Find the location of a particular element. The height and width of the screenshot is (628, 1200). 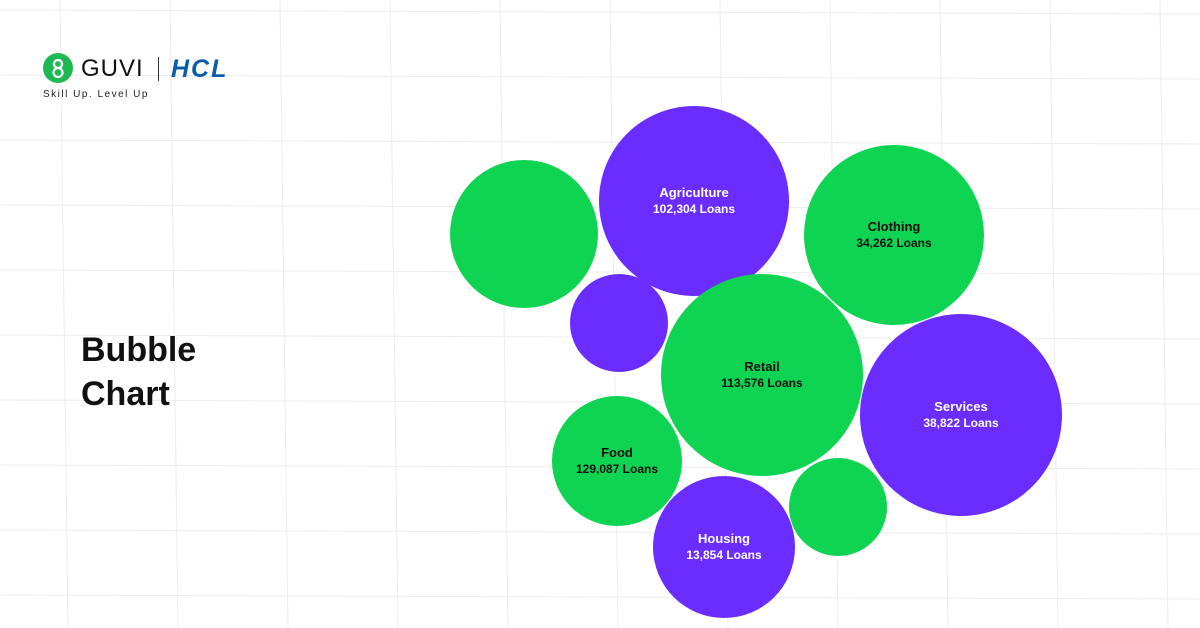

bubble-retail is located at coordinates (762, 375).